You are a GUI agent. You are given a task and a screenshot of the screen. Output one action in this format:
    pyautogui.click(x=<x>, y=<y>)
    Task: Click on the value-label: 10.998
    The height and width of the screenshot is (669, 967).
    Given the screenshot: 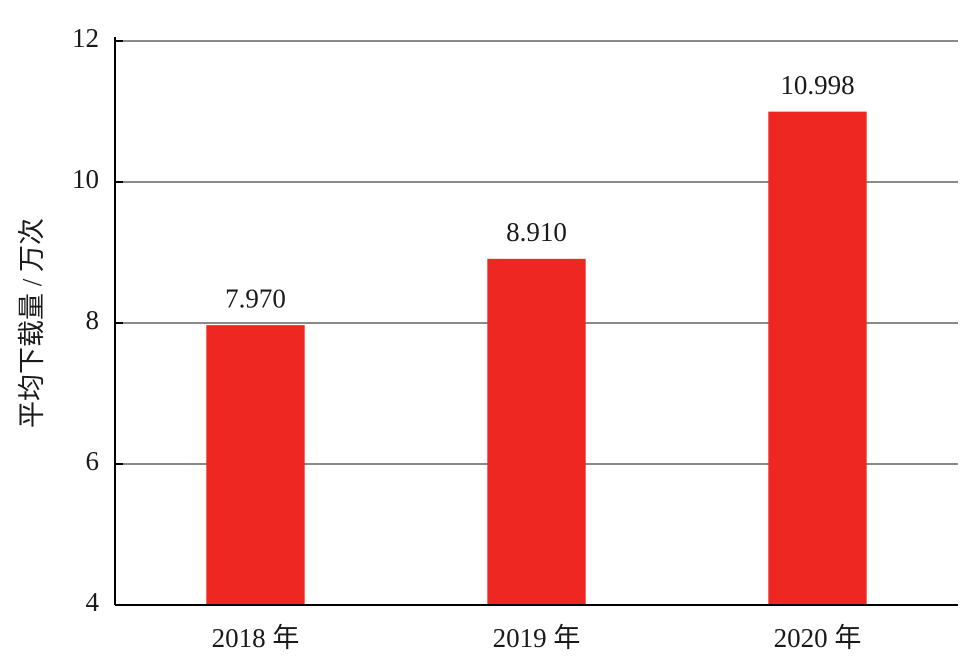 What is the action you would take?
    pyautogui.click(x=817, y=85)
    